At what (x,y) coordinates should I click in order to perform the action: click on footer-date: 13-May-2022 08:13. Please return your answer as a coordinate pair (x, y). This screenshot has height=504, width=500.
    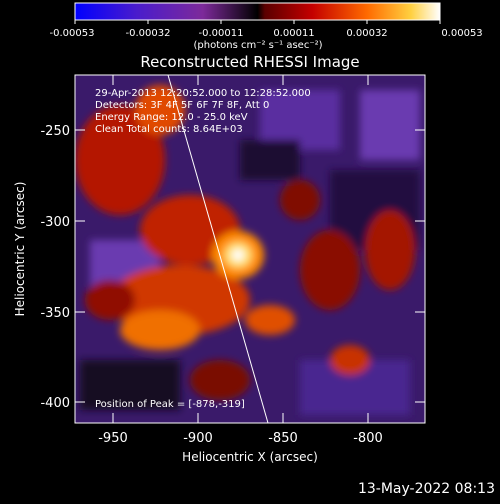
    Looking at the image, I should click on (426, 489).